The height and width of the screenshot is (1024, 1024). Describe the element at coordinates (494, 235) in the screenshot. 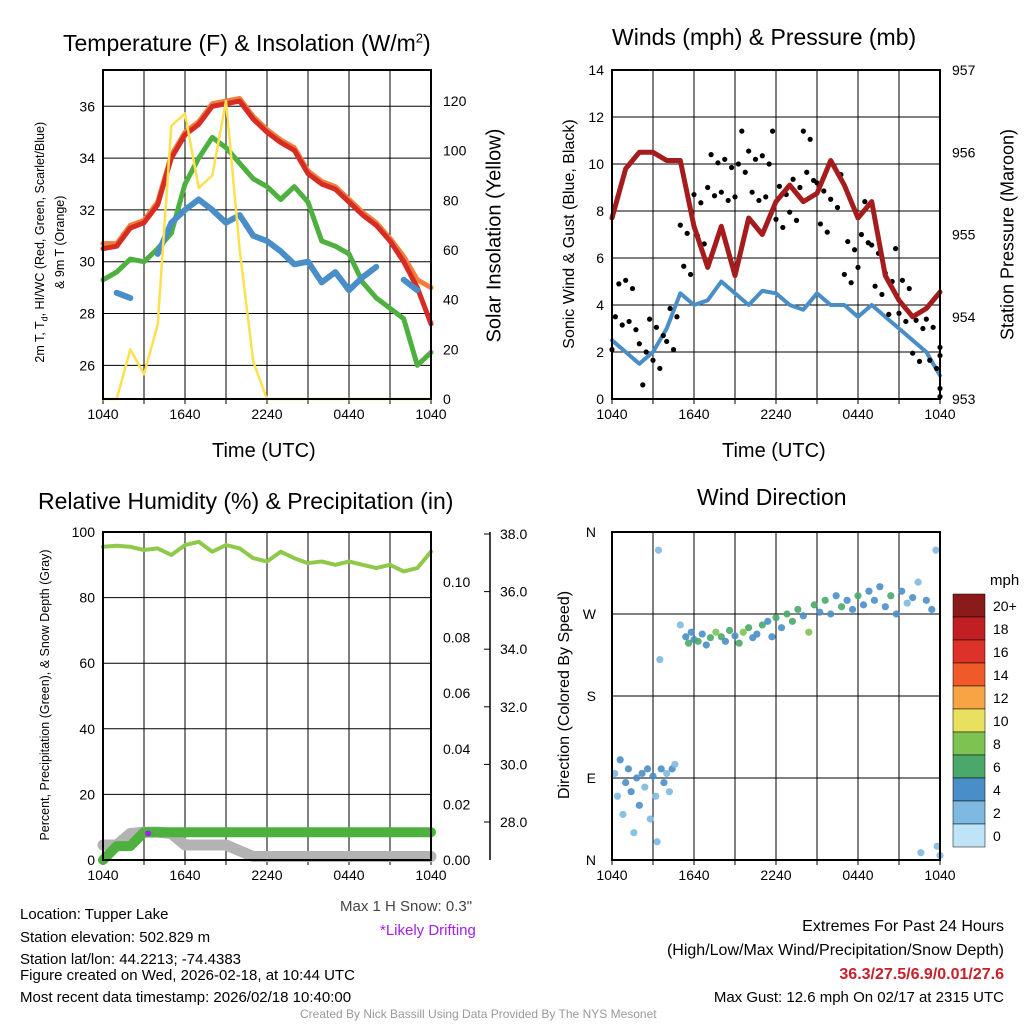

I see `chart1-ylabel-right: Solar Insolation (Yellow)` at that location.